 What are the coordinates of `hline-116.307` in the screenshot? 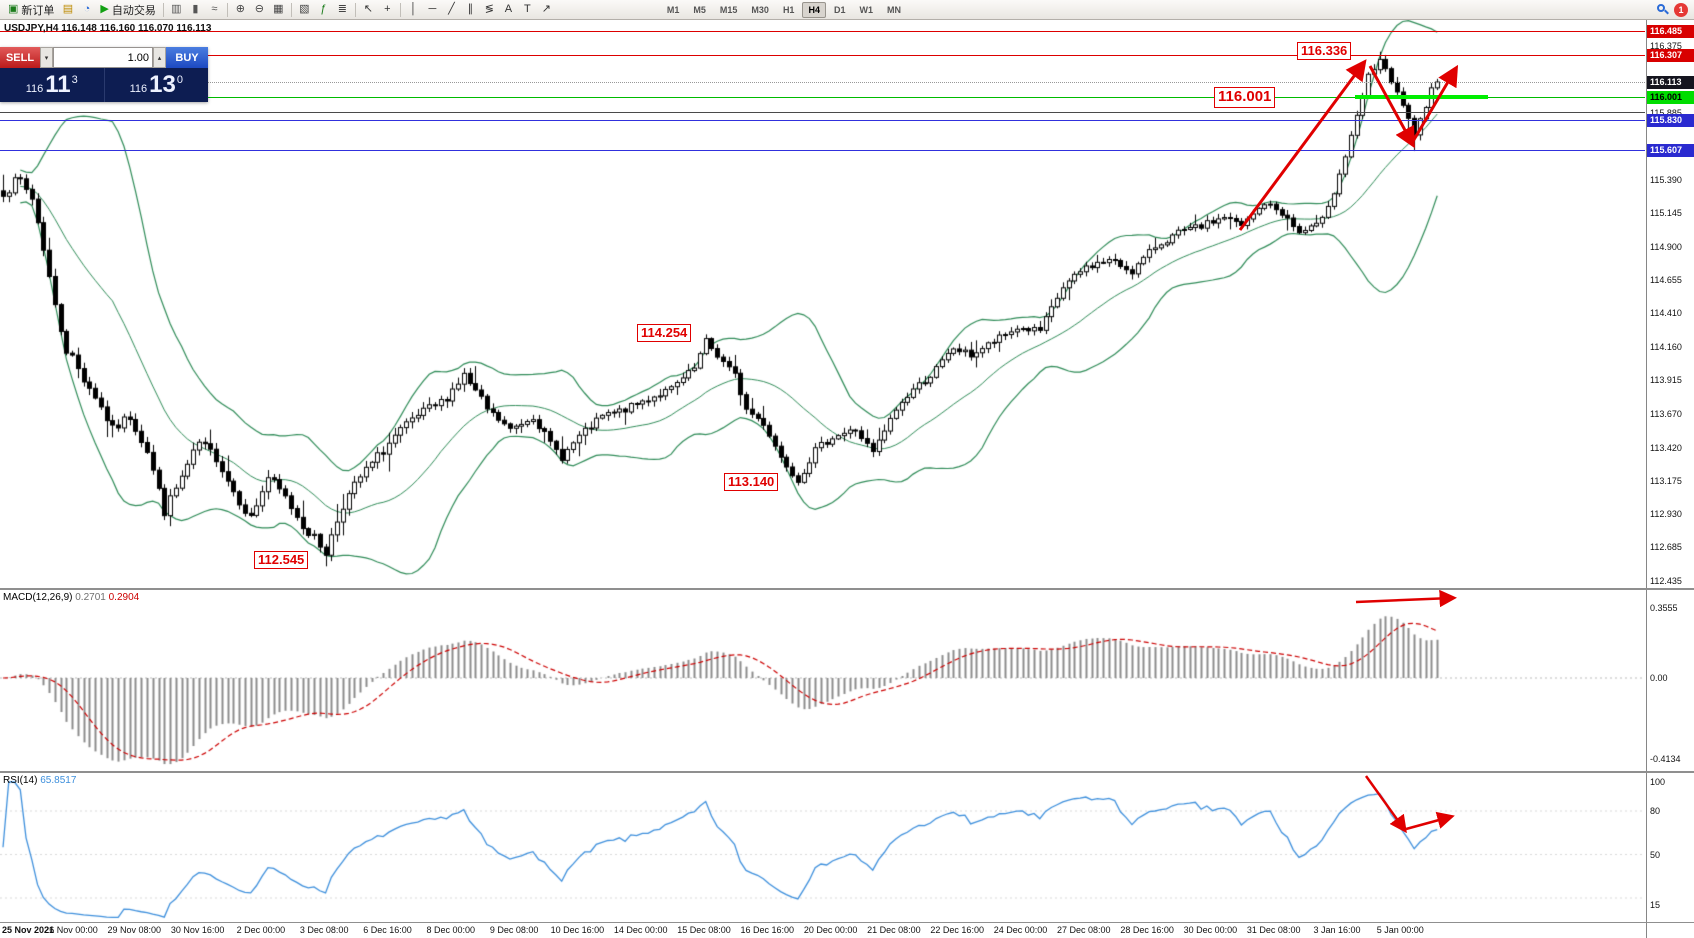 It's located at (822, 56).